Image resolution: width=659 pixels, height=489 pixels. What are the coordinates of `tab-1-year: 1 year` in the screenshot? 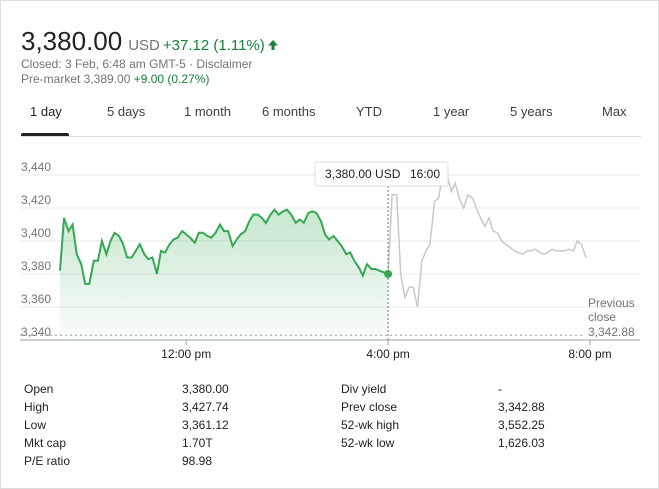 It's located at (451, 111).